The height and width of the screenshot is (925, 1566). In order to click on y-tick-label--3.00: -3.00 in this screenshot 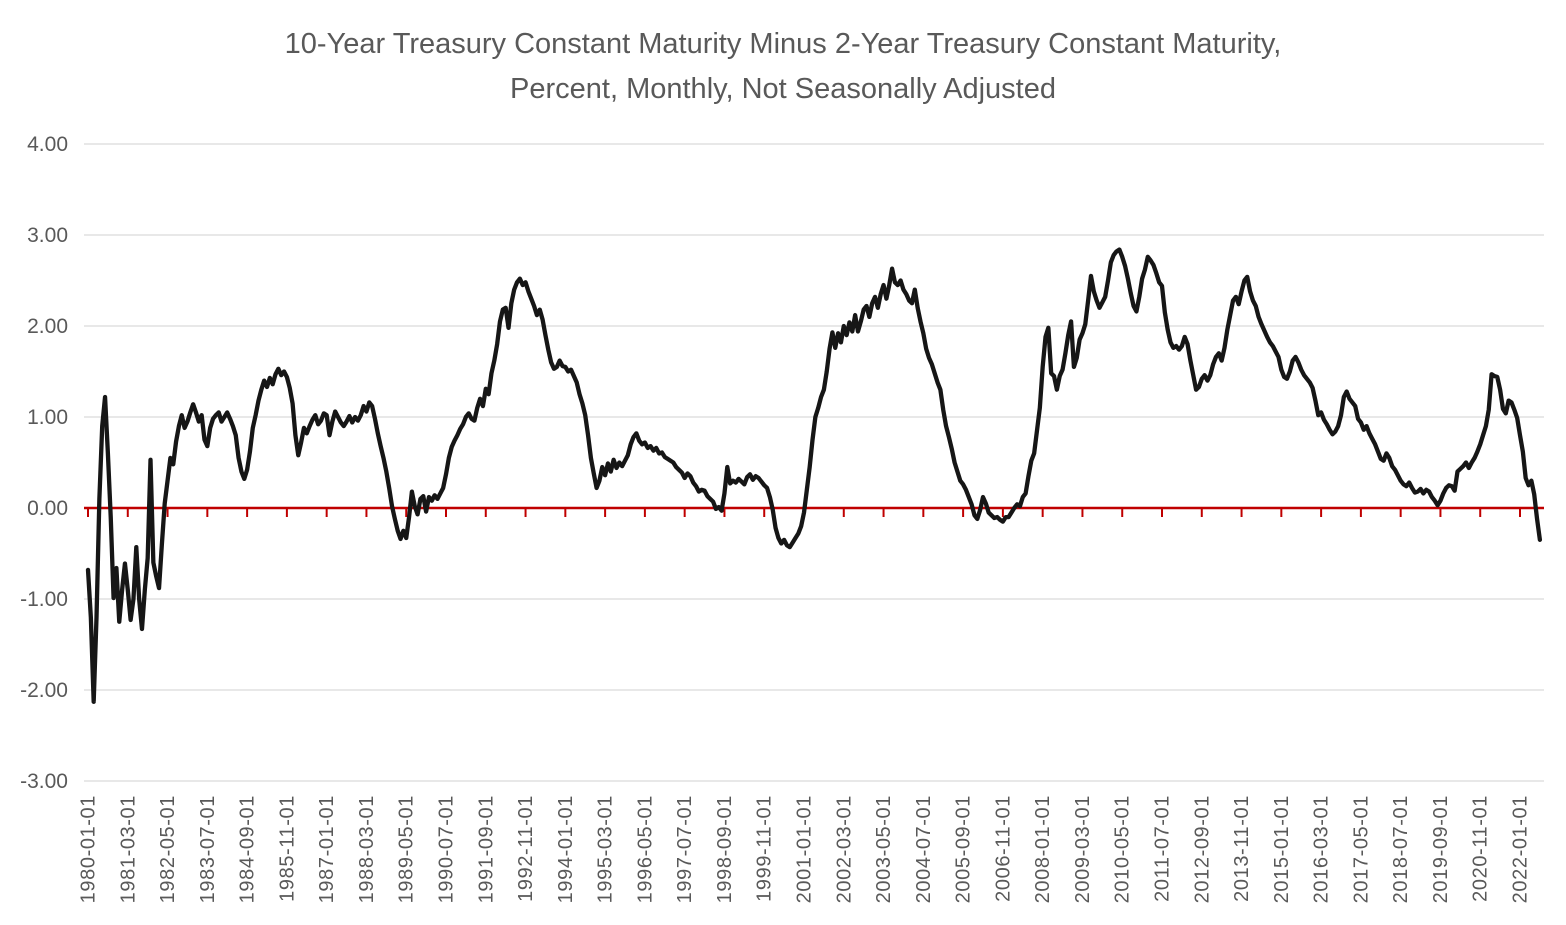, I will do `click(44, 781)`.